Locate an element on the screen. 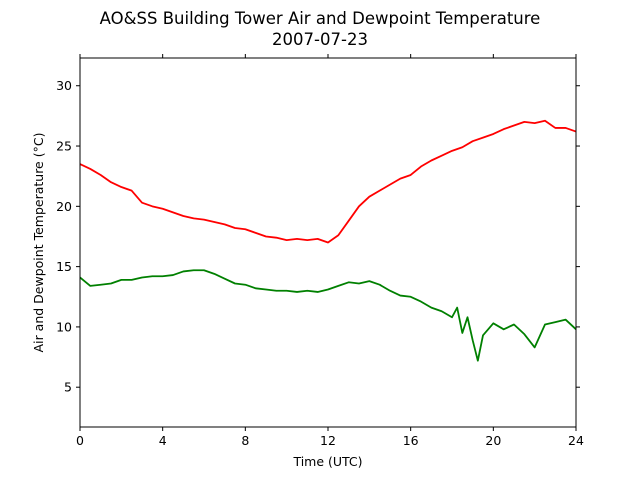  y-tick-label: 5 is located at coordinates (68, 387).